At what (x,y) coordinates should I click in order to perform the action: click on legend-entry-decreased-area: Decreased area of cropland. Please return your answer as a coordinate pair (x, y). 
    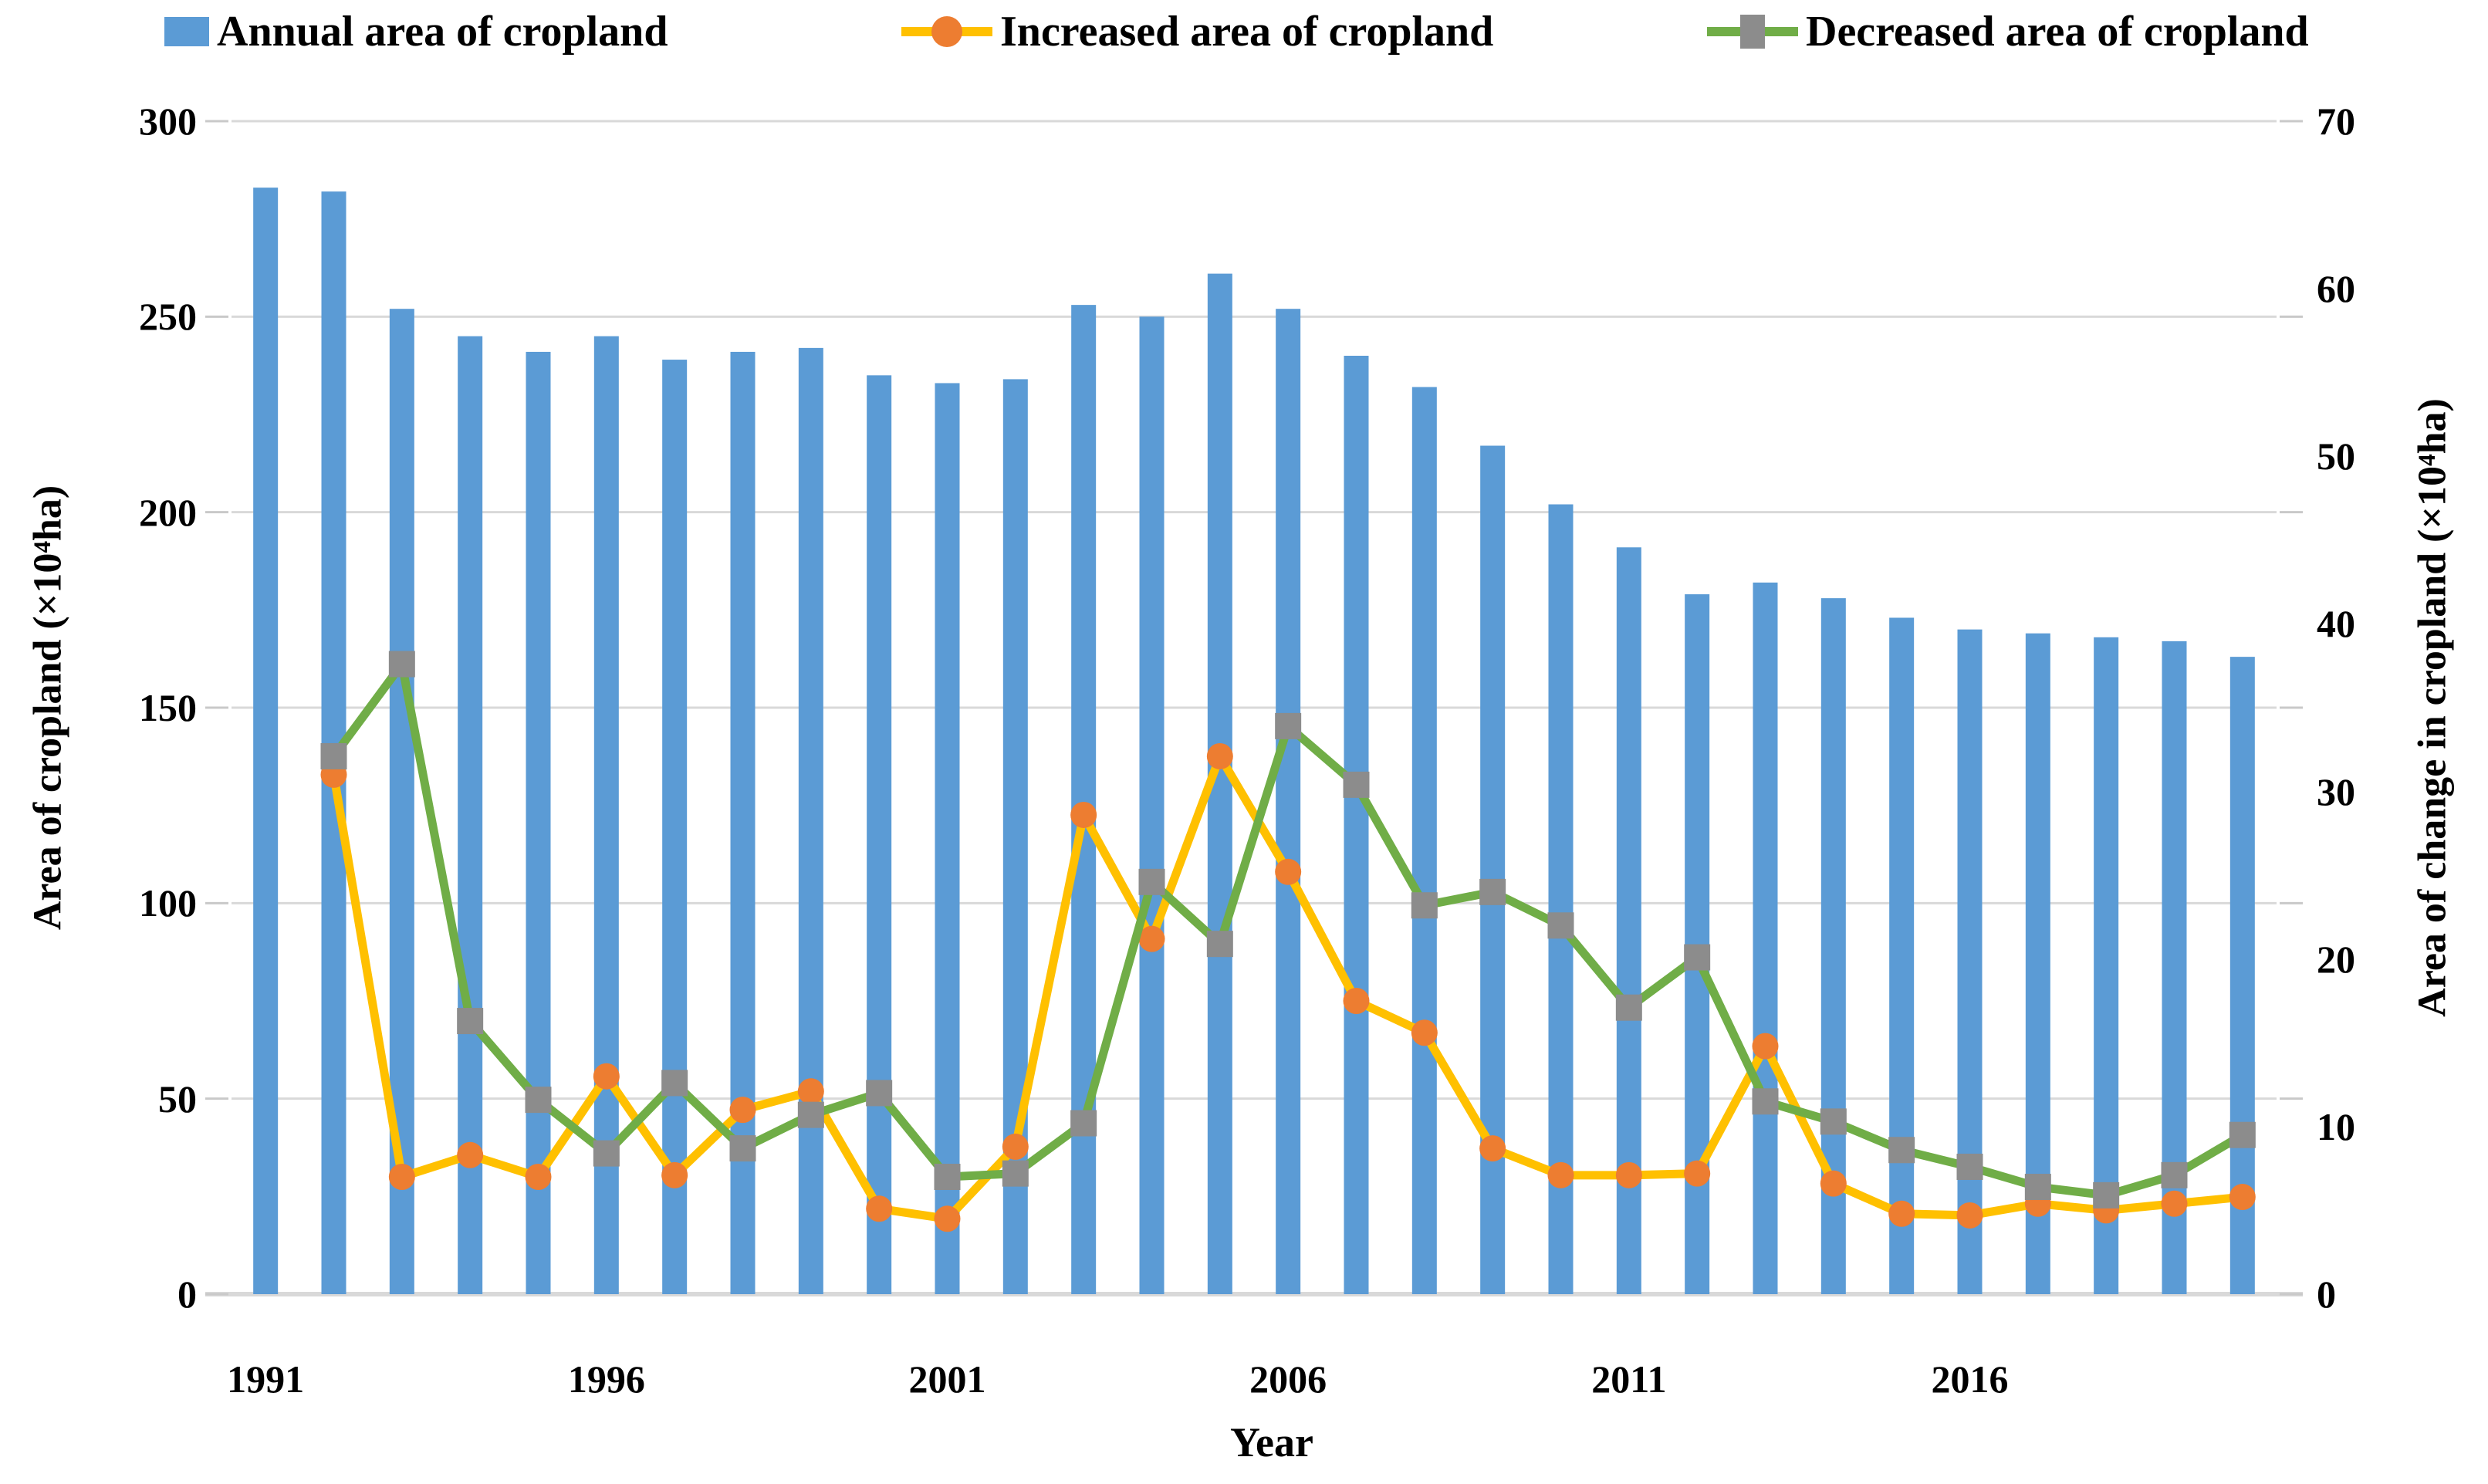
    Looking at the image, I should click on (2008, 31).